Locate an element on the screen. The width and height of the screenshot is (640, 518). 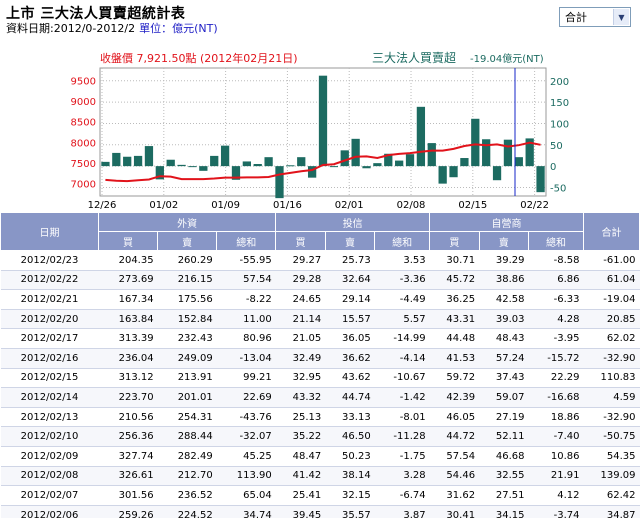
table-cell: 313.39 is located at coordinates (128, 338).